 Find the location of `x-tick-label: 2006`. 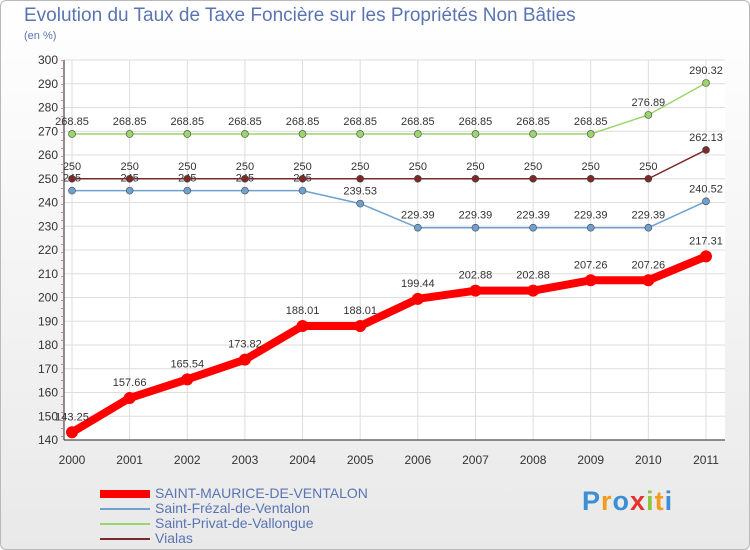

x-tick-label: 2006 is located at coordinates (417, 460).